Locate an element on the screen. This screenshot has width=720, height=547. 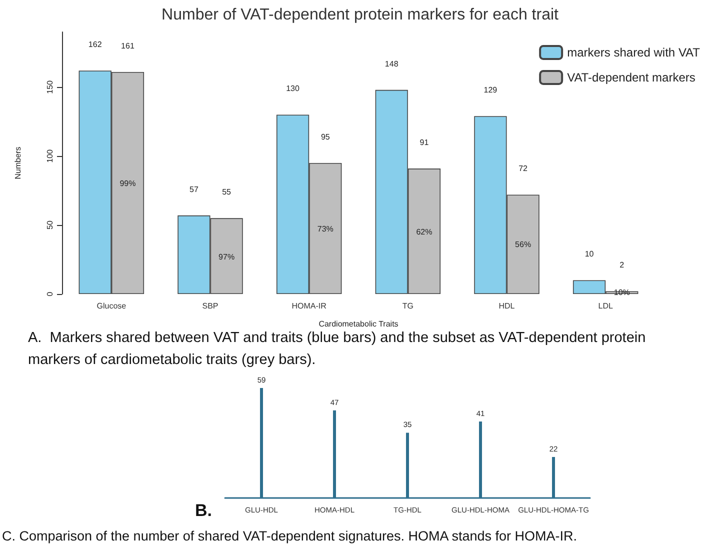
data-label: 10 is located at coordinates (589, 254).